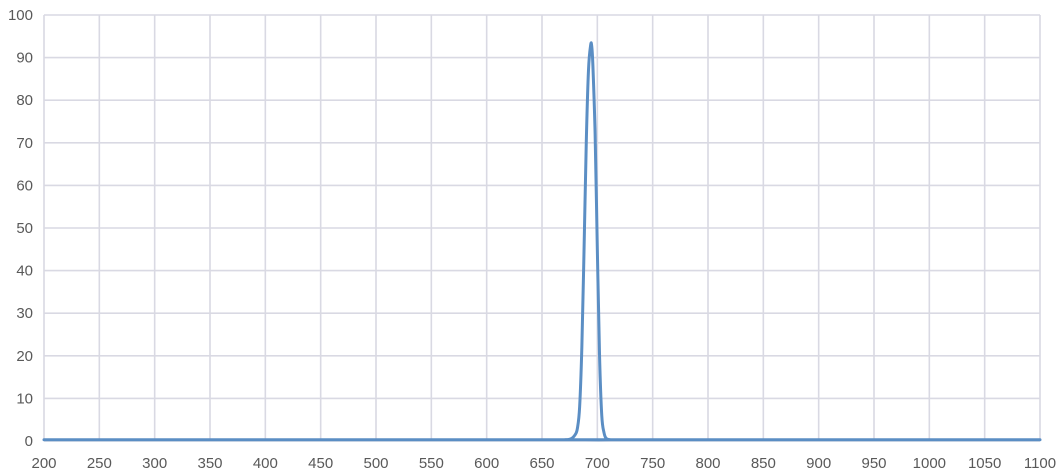  What do you see at coordinates (929, 463) in the screenshot?
I see `x-tick-label: 1000` at bounding box center [929, 463].